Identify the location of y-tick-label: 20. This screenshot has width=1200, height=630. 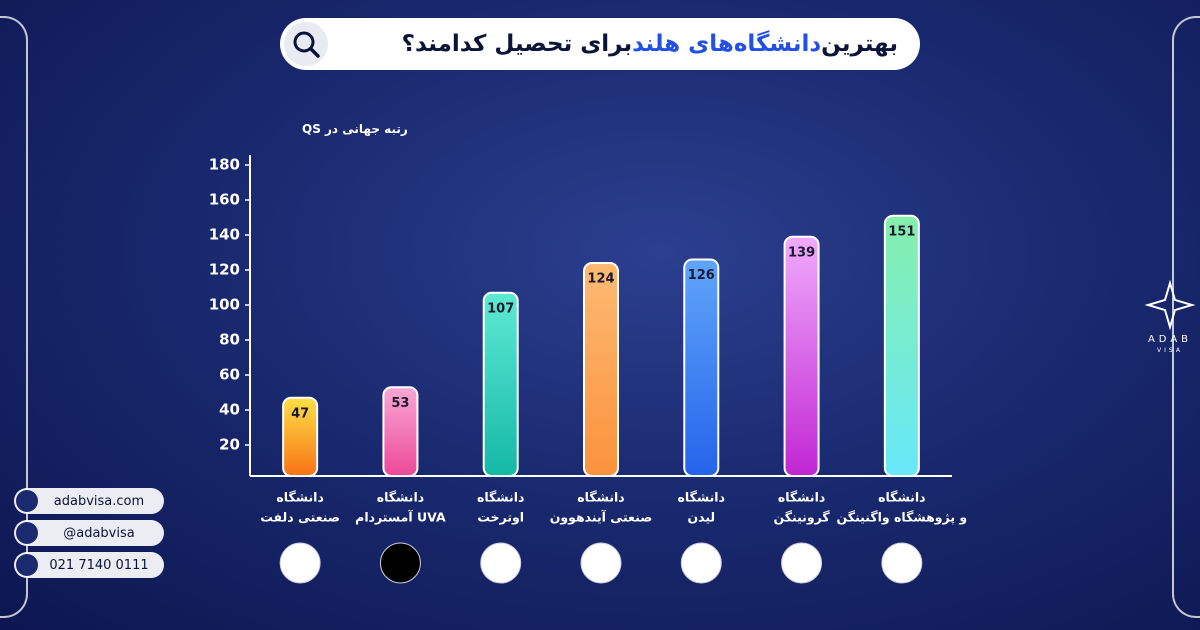
(229, 445).